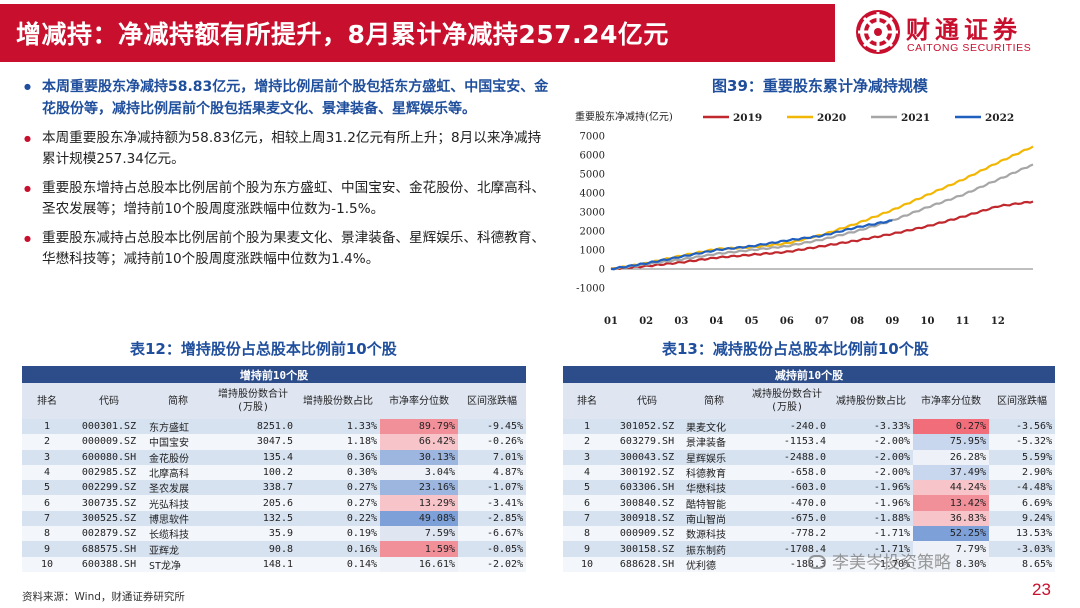 Image resolution: width=1080 pixels, height=608 pixels. I want to click on table-cell: 300735.SZ, so click(109, 503).